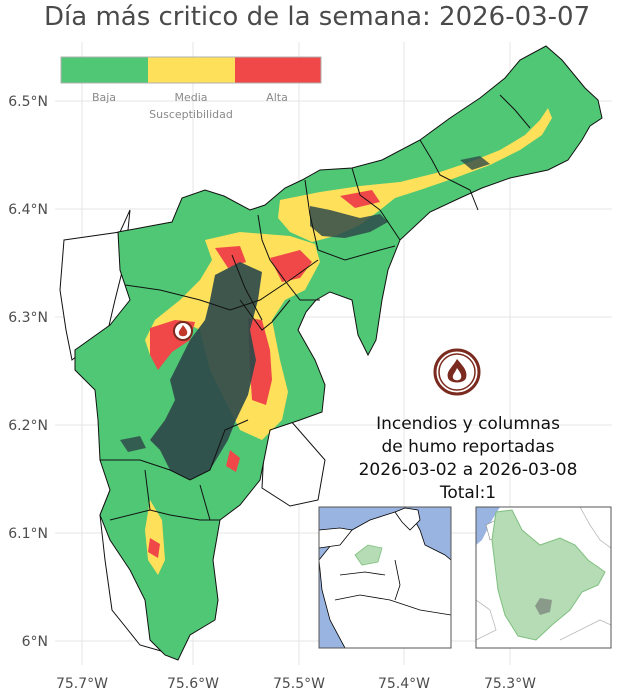  Describe the element at coordinates (404, 684) in the screenshot. I see `x-tick-75-4: 75.4°W` at that location.